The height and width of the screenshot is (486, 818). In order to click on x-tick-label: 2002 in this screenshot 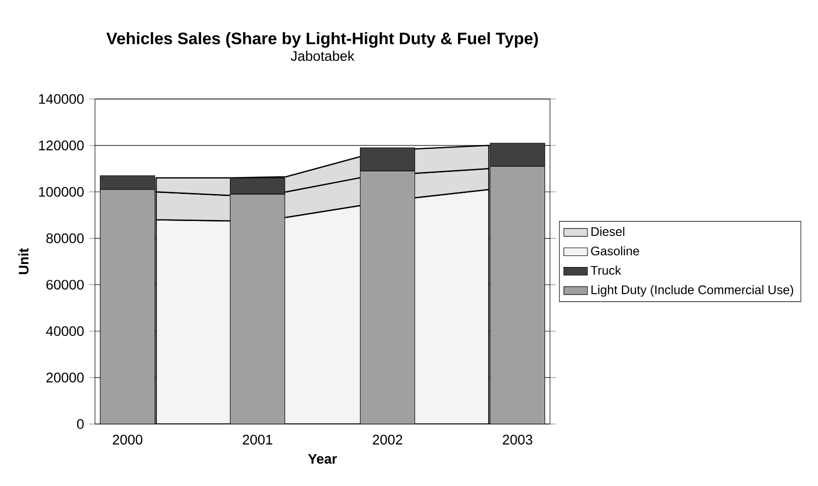, I will do `click(387, 439)`.